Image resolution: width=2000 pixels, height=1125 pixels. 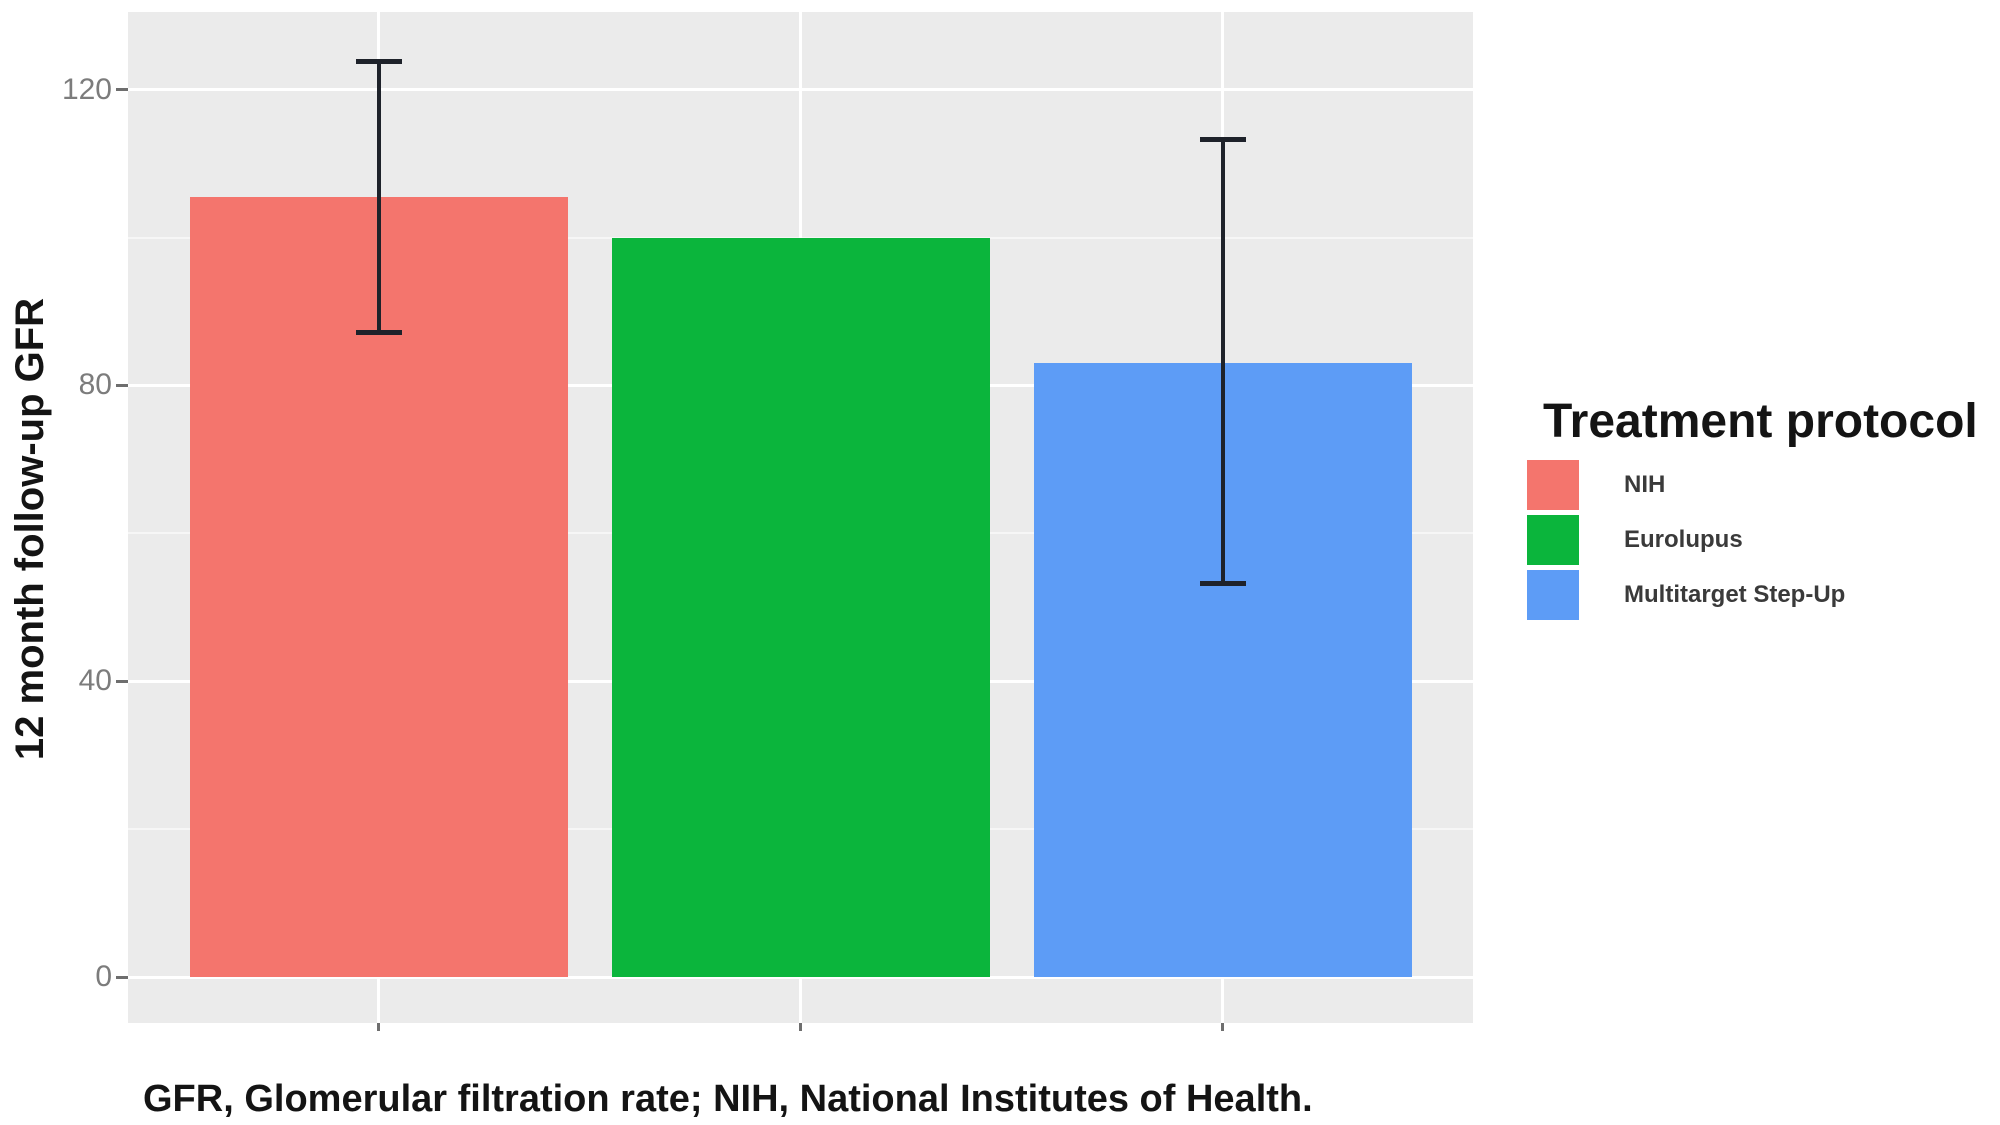 I want to click on error-bar-cap-bottom-nih, so click(x=378, y=332).